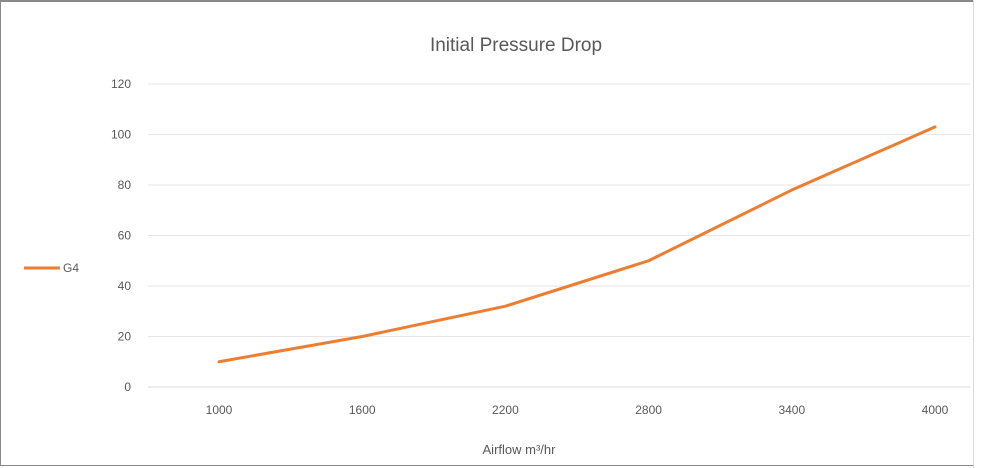 This screenshot has height=468, width=984. Describe the element at coordinates (791, 410) in the screenshot. I see `x-tick-label: 3400` at that location.